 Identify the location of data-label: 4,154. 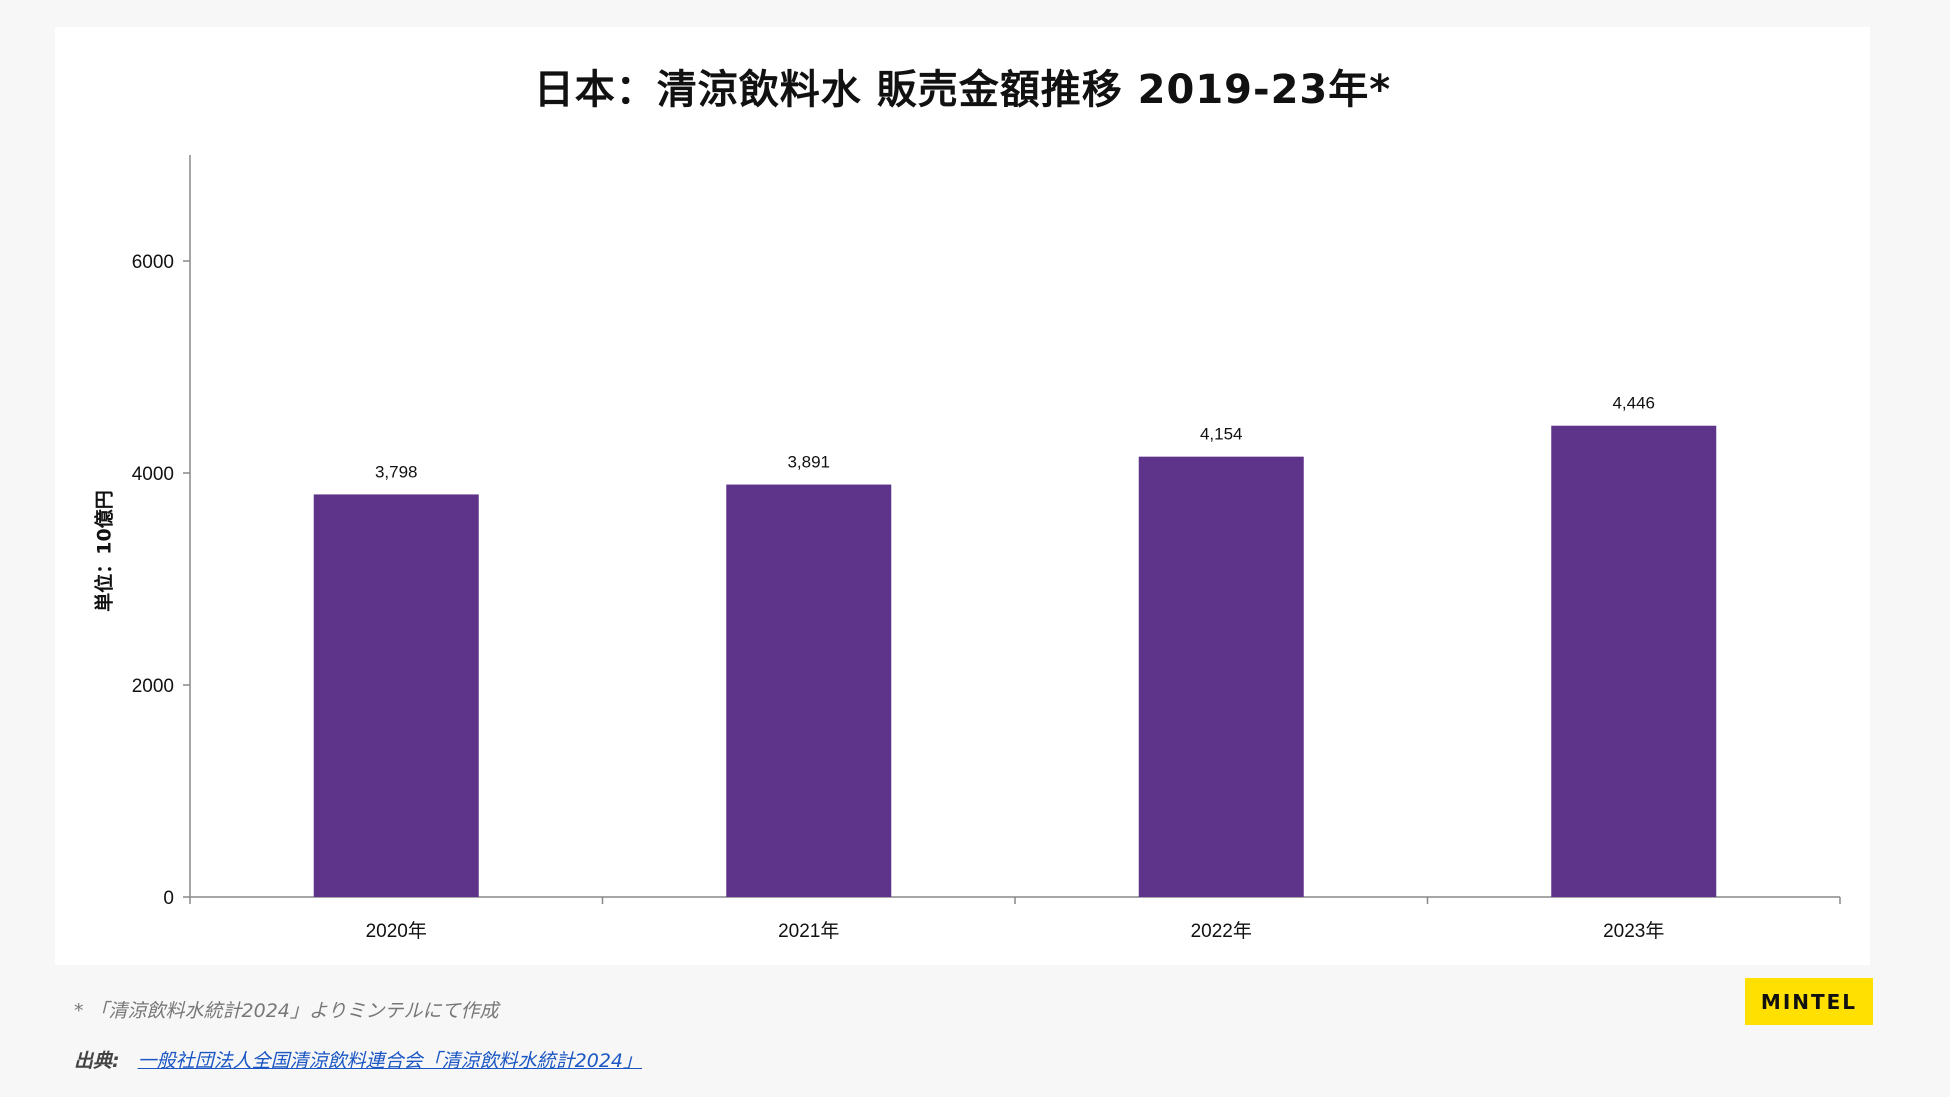
(1221, 434).